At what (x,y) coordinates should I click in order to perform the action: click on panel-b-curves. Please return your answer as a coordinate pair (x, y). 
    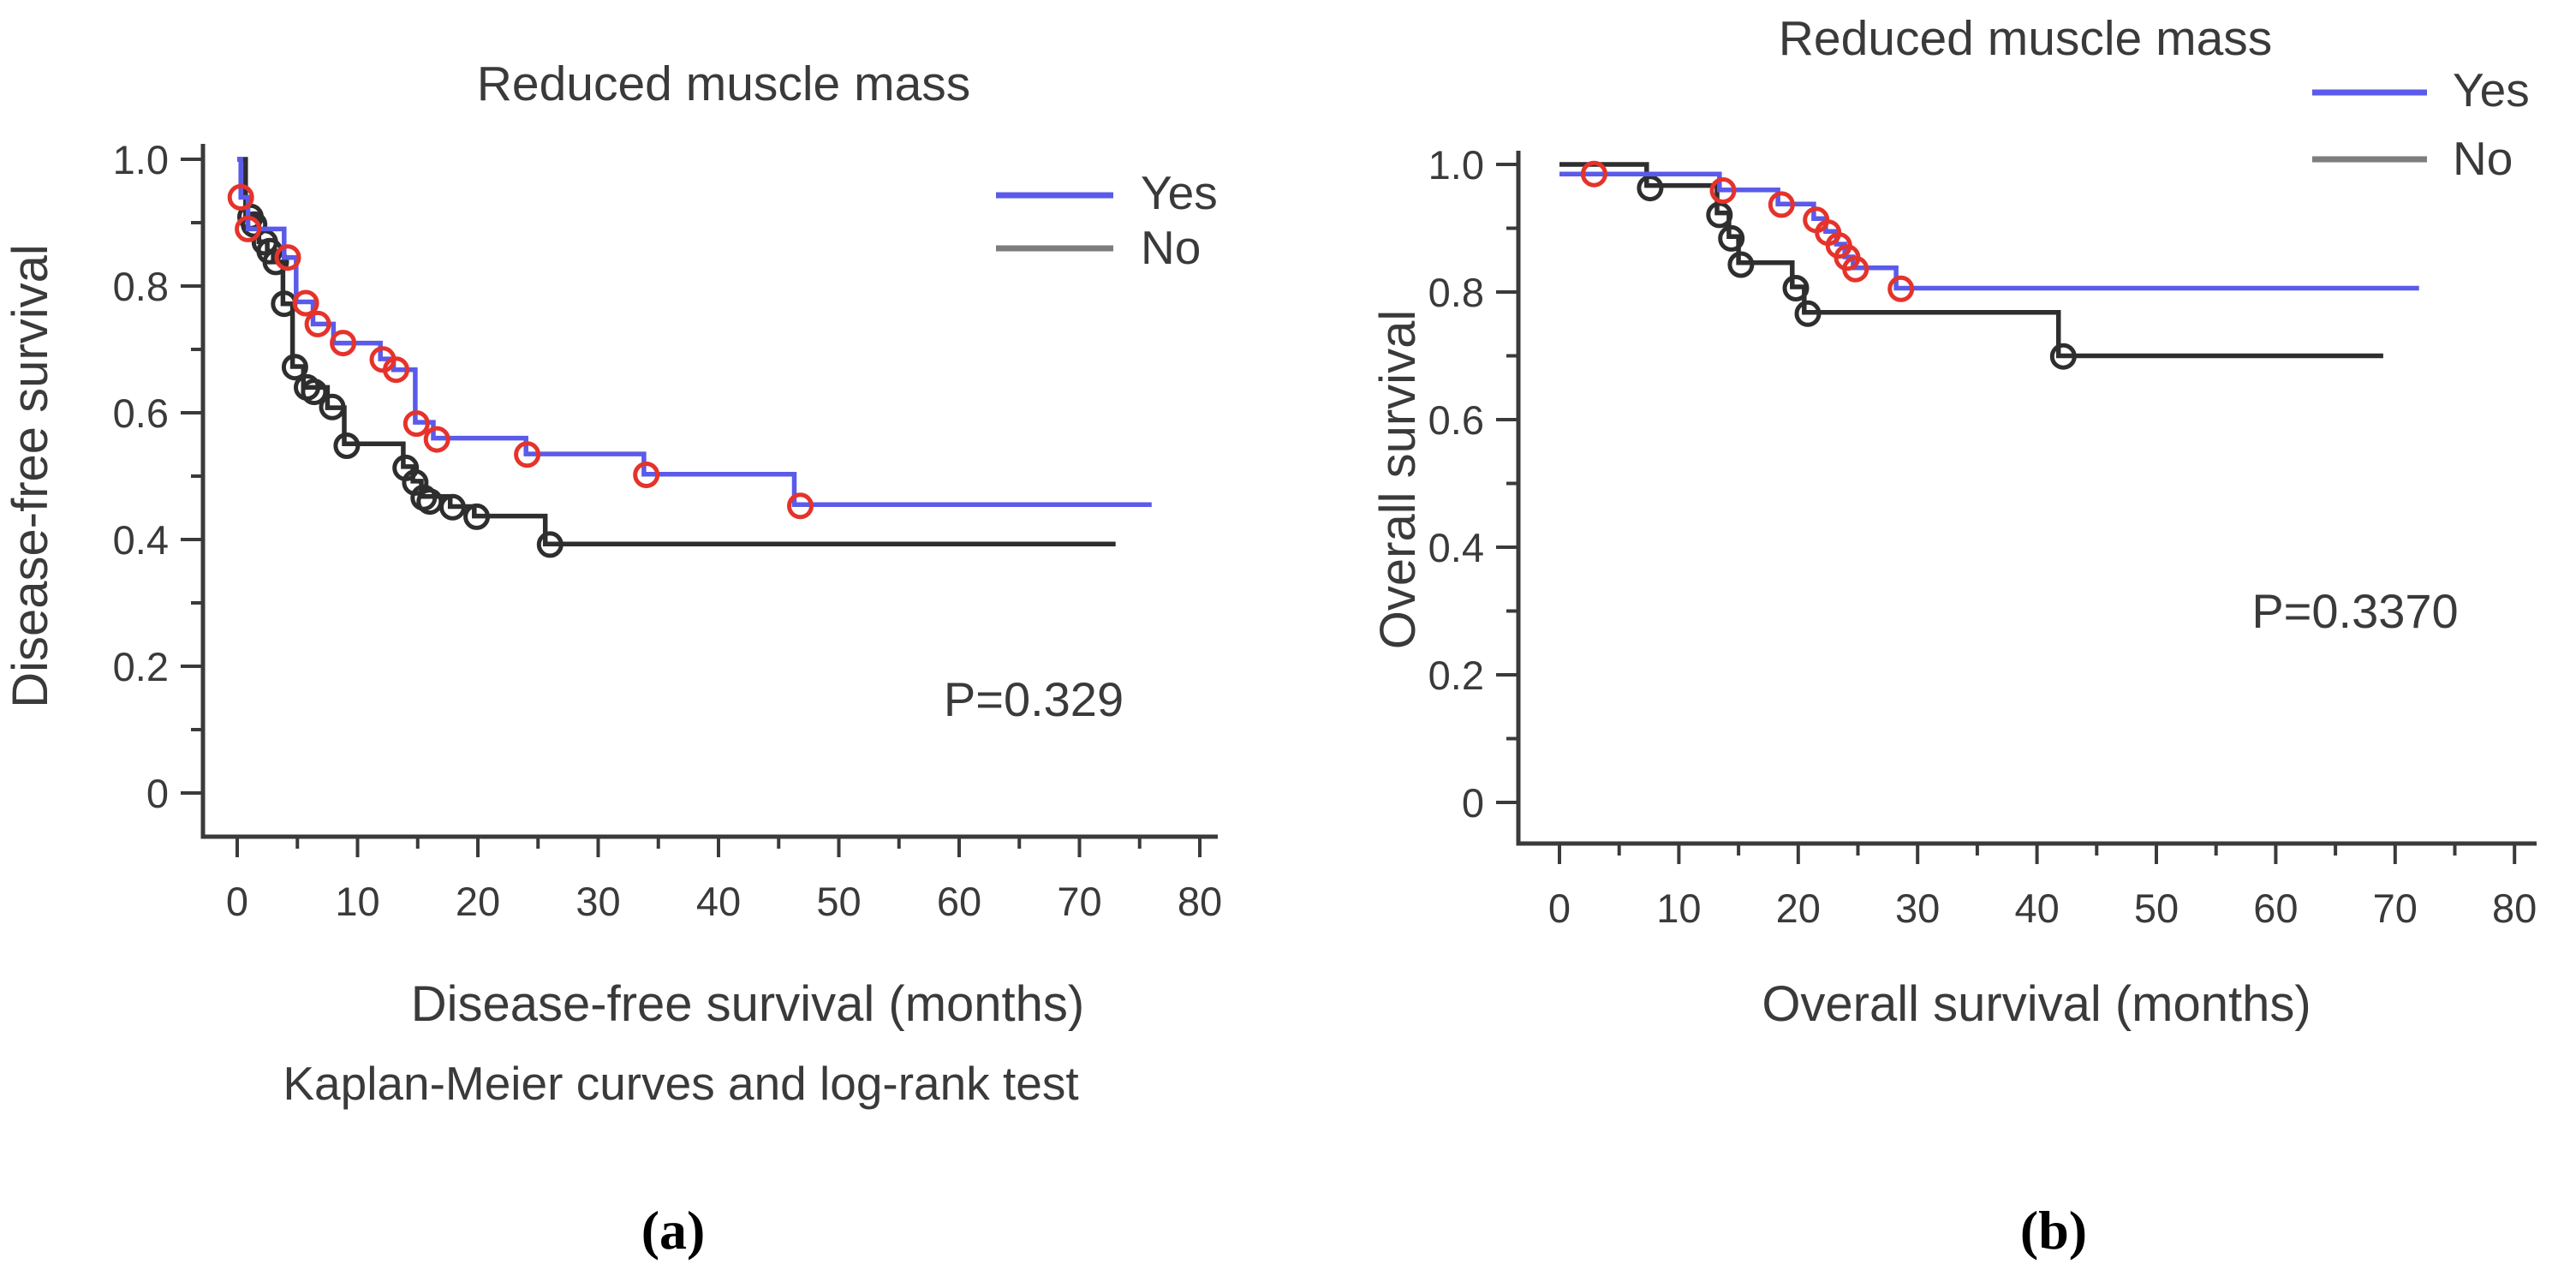
    Looking at the image, I should click on (1989, 265).